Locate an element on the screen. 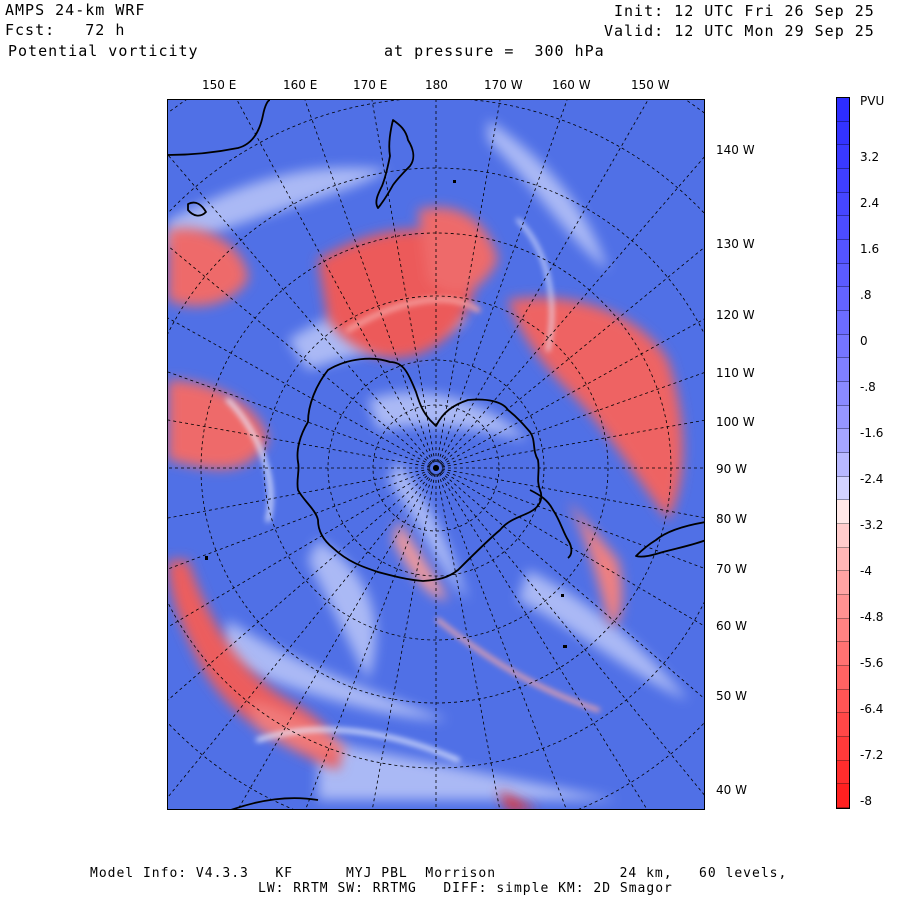  colorbar-tick: -3.2 is located at coordinates (872, 525).